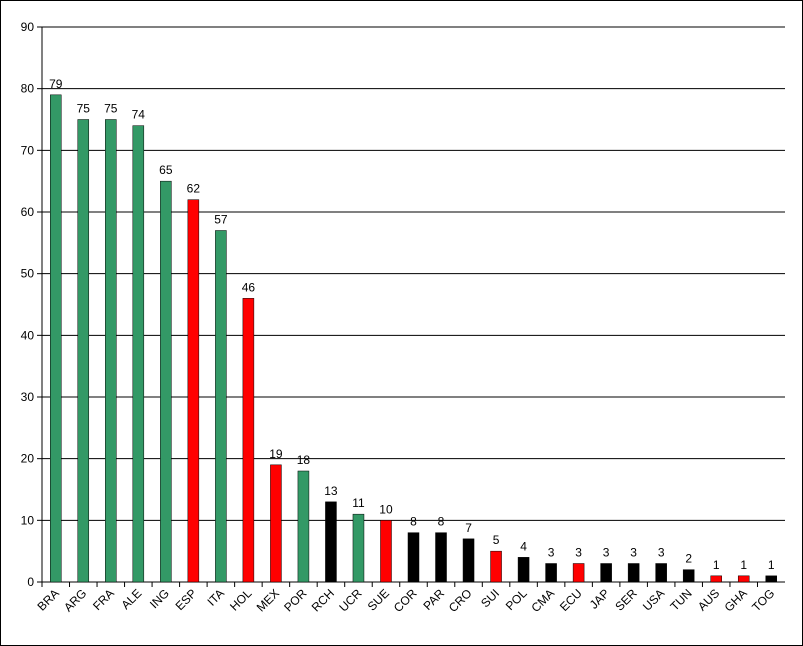 Image resolution: width=803 pixels, height=646 pixels. Describe the element at coordinates (28, 89) in the screenshot. I see `y-tick-label: 80` at that location.